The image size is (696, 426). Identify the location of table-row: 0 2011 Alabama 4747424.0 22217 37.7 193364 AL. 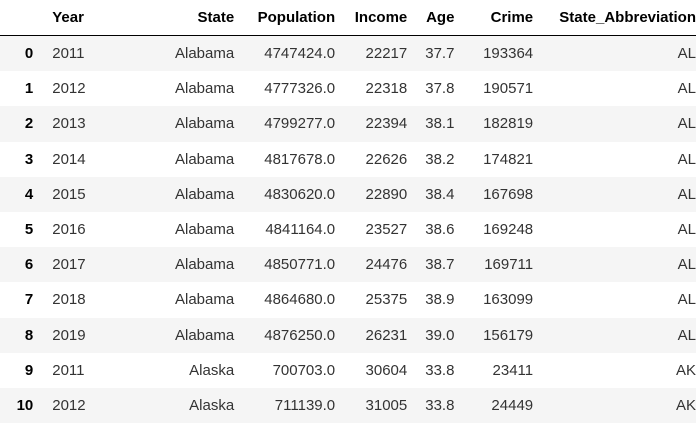
(348, 53).